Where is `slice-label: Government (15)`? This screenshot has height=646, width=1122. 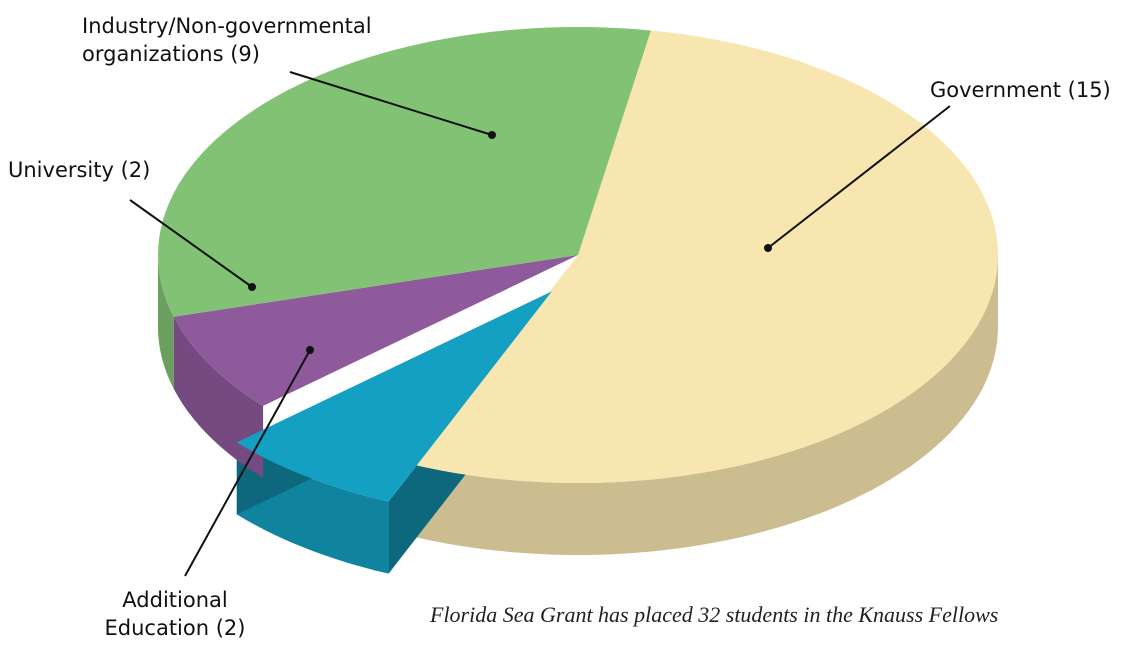
slice-label: Government (15) is located at coordinates (1020, 90).